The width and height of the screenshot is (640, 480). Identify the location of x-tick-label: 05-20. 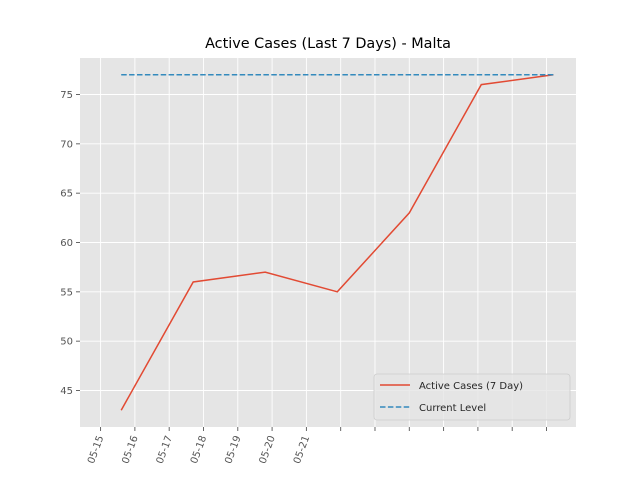
(268, 449).